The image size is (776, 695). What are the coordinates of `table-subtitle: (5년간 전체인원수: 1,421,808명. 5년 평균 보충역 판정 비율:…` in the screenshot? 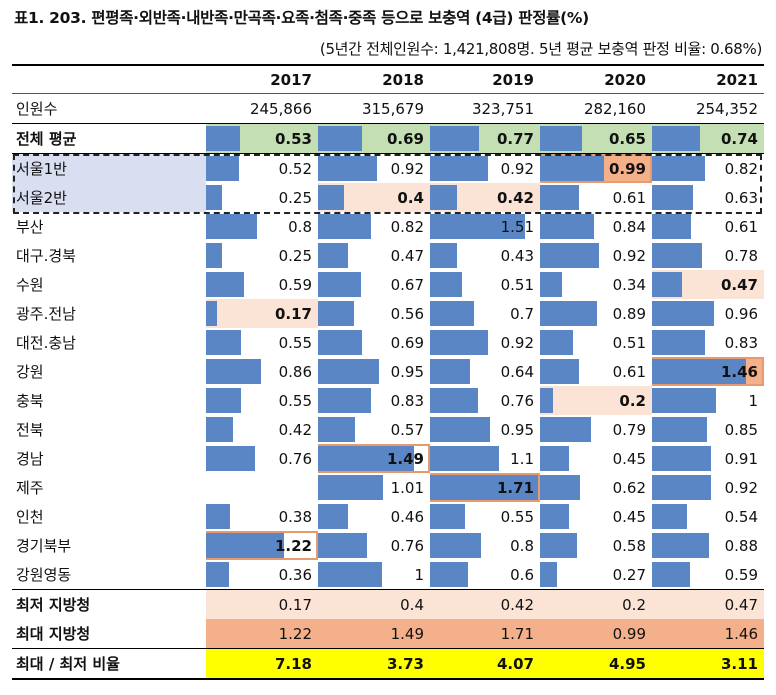 It's located at (540, 49).